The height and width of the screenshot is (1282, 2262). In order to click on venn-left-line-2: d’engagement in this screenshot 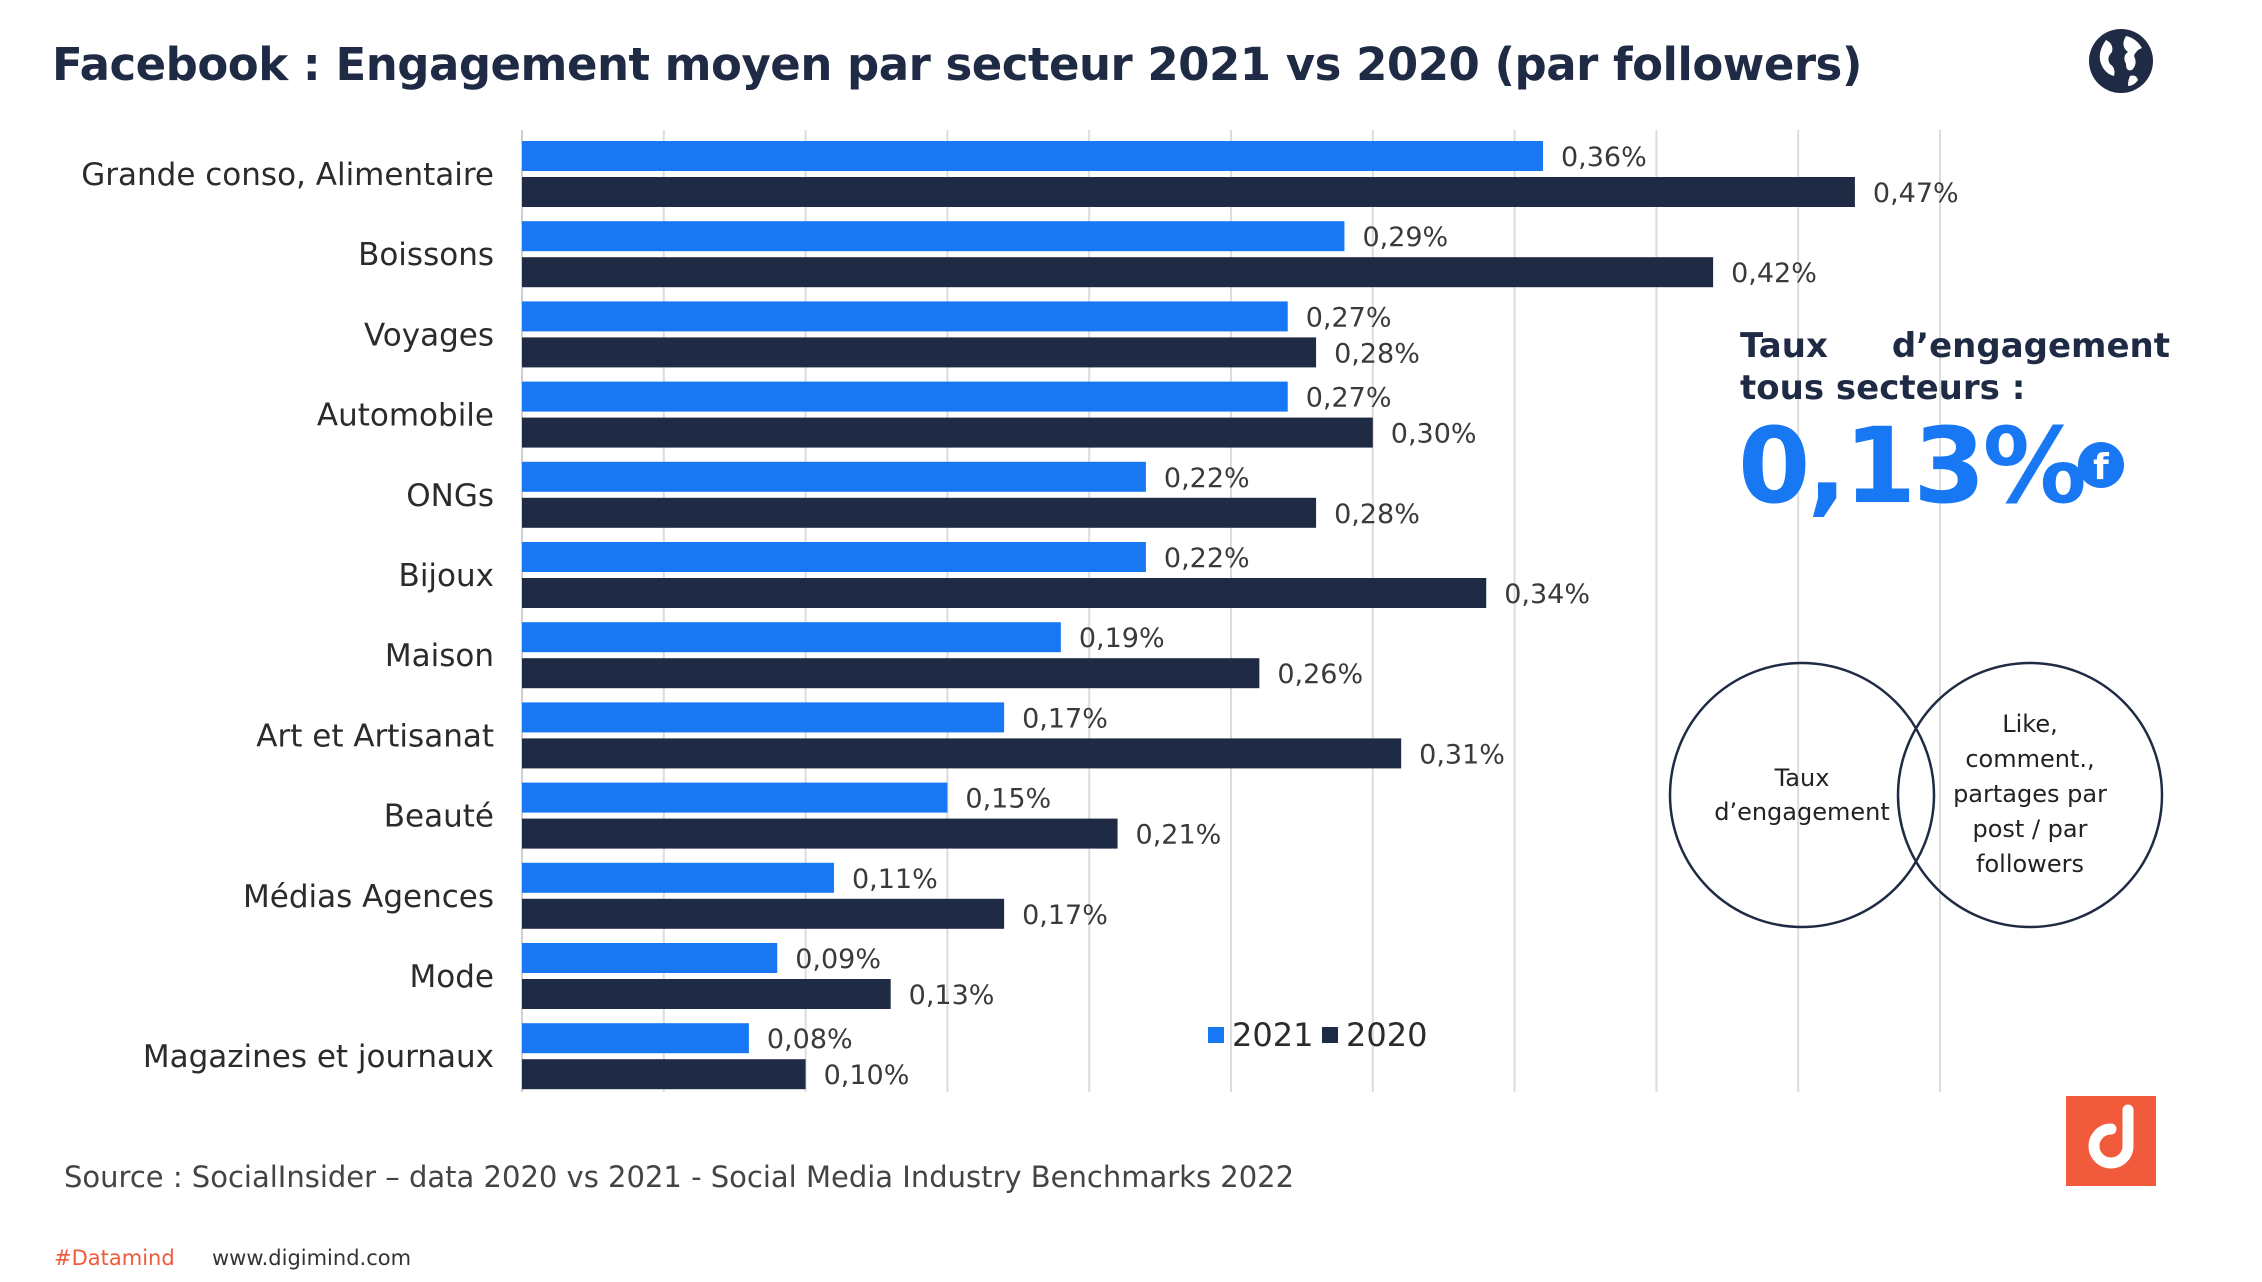, I will do `click(1802, 812)`.